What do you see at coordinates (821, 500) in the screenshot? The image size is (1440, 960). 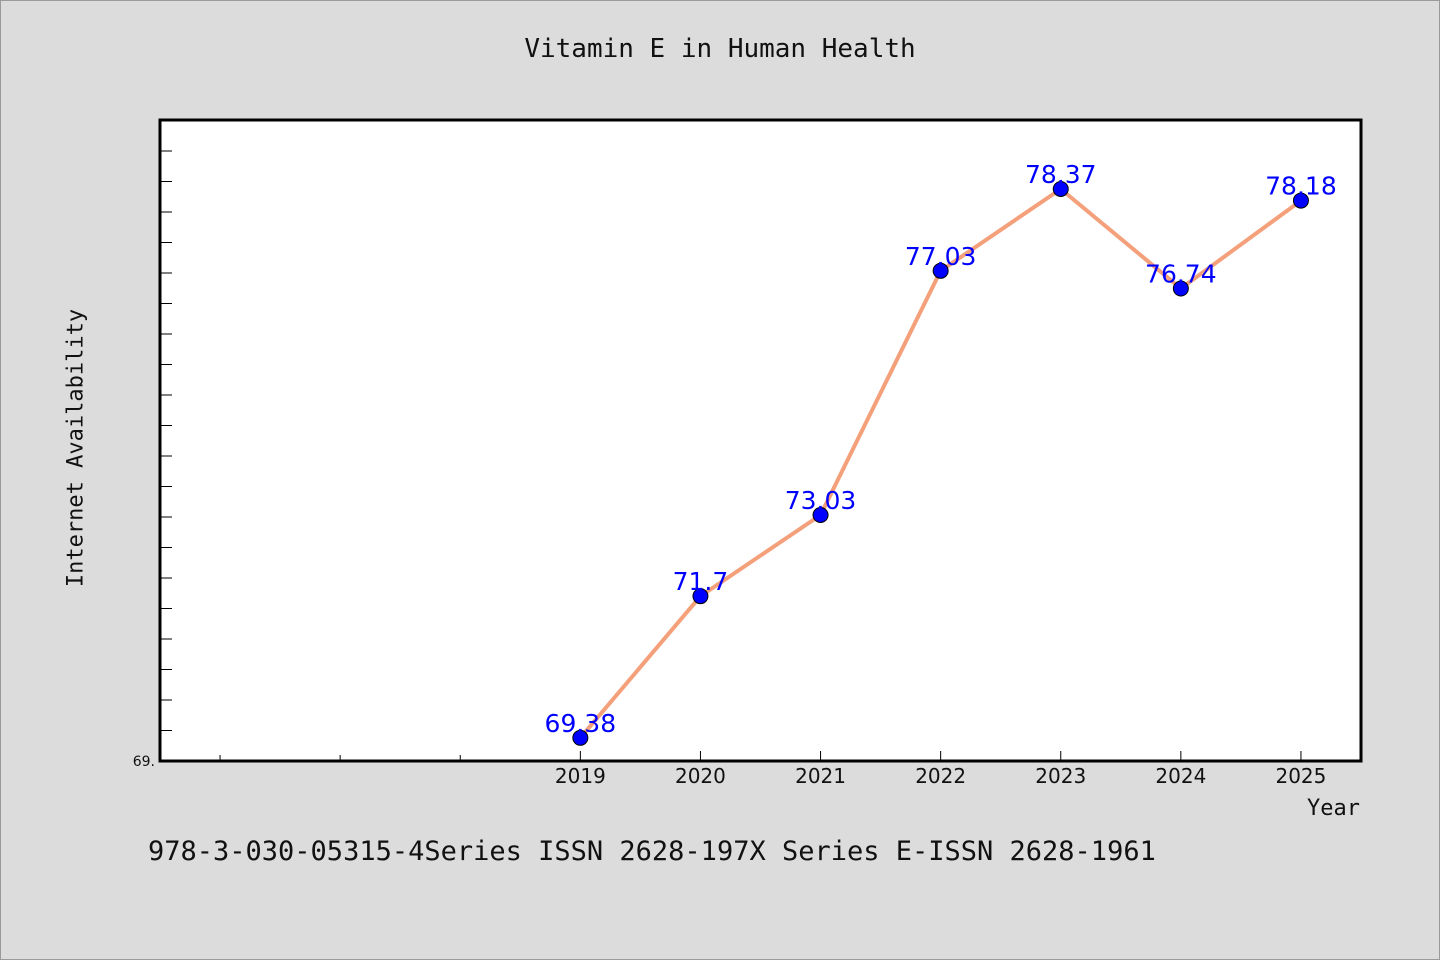 I see `data-label: 73.03` at bounding box center [821, 500].